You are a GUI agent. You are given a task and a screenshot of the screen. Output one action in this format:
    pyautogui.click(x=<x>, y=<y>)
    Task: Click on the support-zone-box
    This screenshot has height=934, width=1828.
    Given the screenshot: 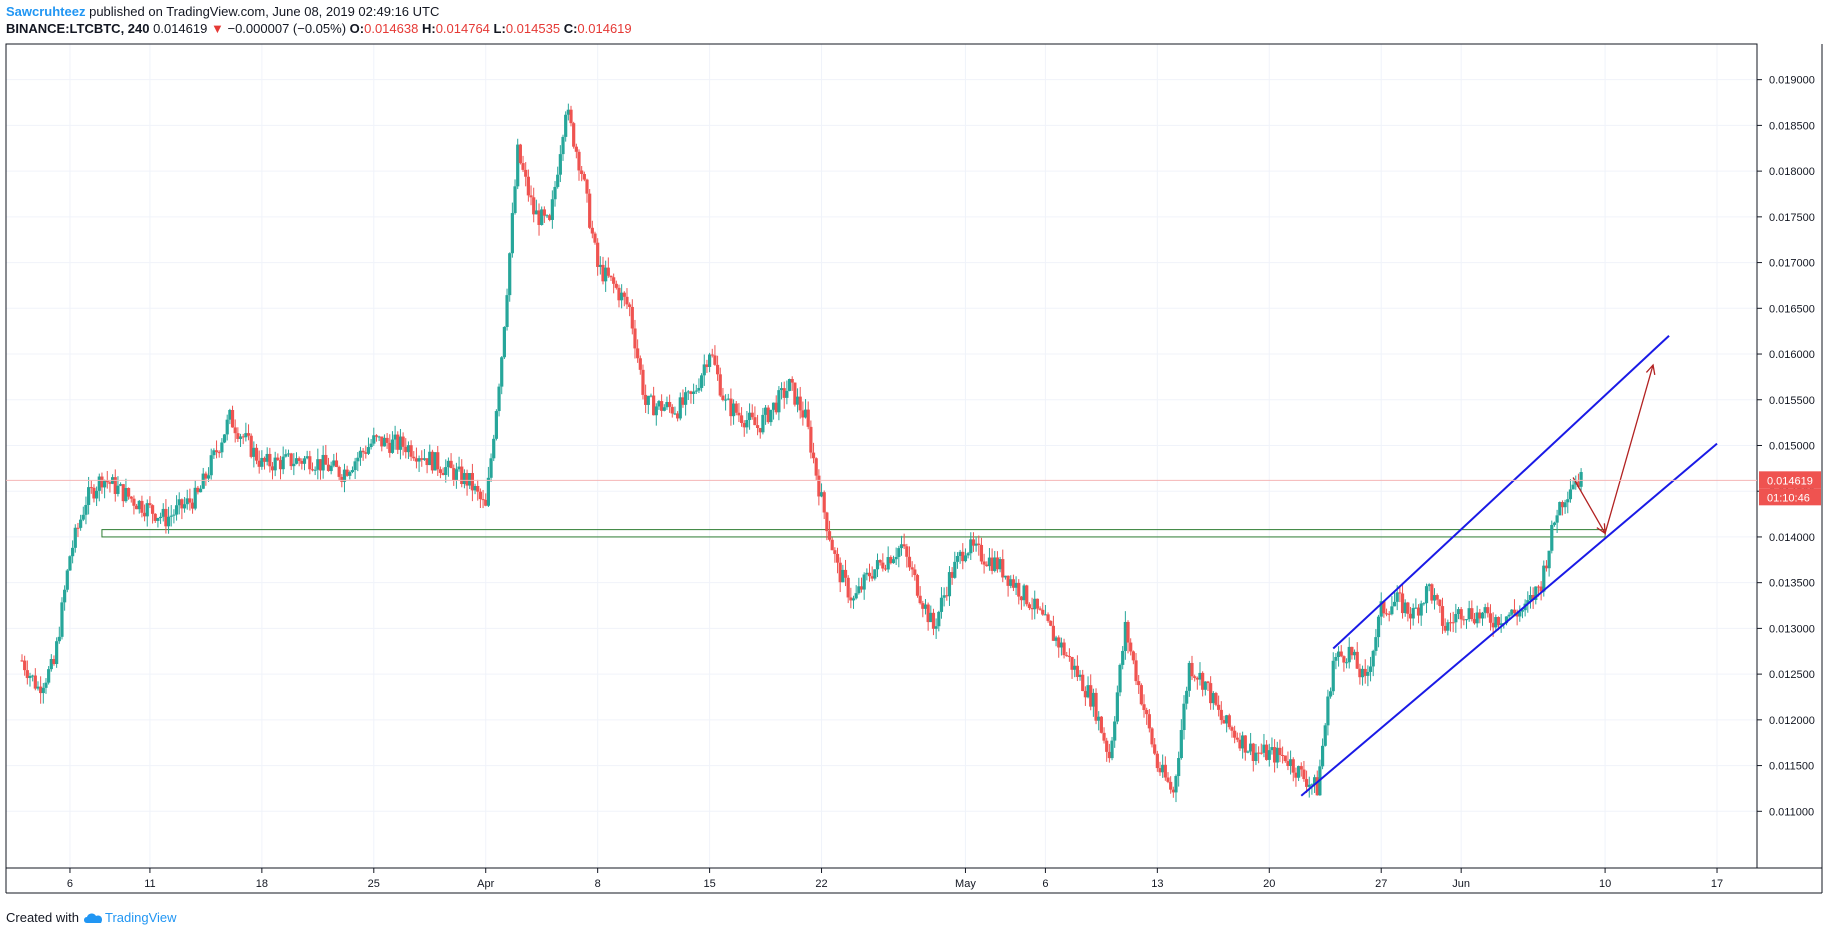 What is the action you would take?
    pyautogui.click(x=853, y=533)
    